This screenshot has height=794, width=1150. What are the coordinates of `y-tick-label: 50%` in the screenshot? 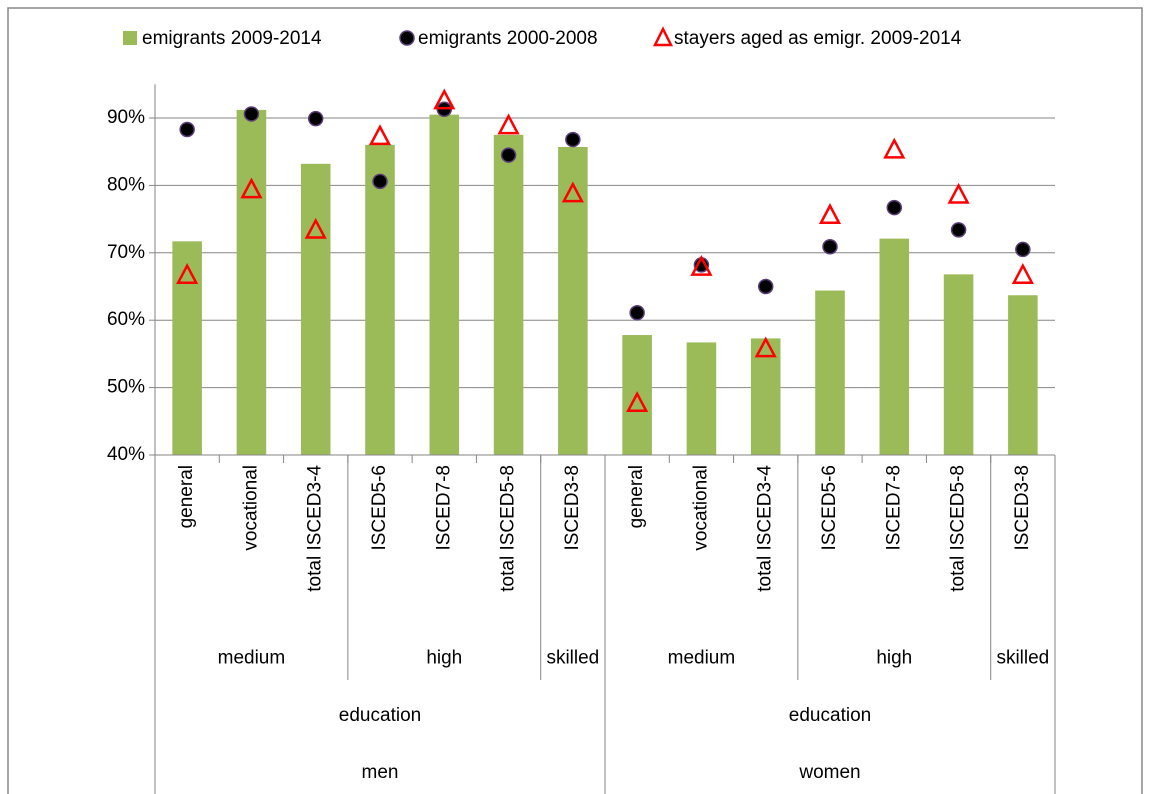 It's located at (126, 387).